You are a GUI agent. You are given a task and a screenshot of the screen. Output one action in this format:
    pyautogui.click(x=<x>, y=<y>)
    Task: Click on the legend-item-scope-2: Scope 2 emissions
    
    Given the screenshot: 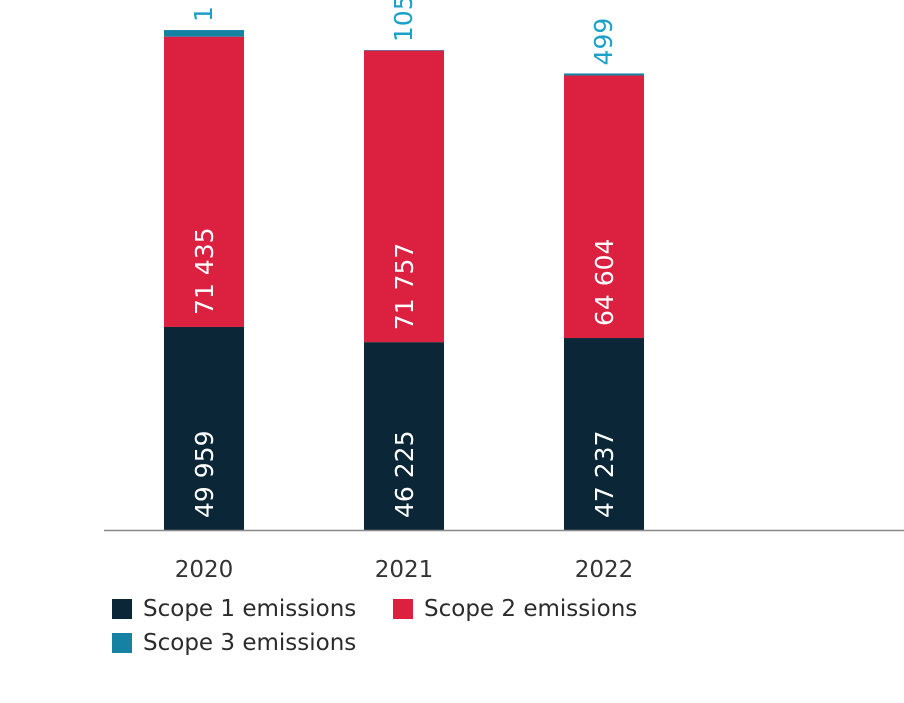 What is the action you would take?
    pyautogui.click(x=515, y=609)
    